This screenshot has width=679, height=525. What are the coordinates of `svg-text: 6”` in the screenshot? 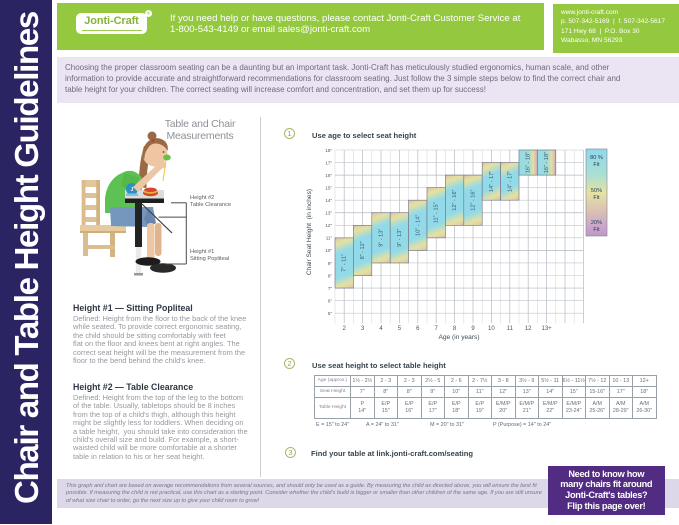 It's located at (330, 300).